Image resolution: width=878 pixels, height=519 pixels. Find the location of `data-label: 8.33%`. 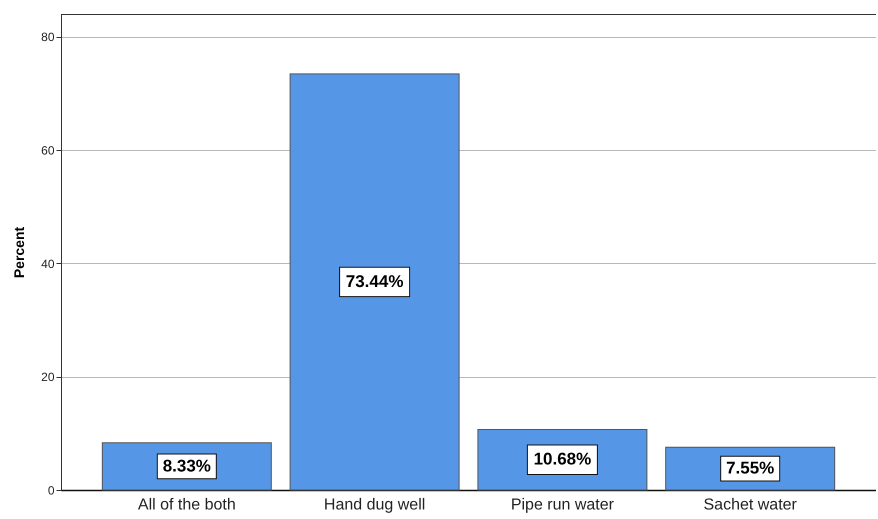

data-label: 8.33% is located at coordinates (186, 466).